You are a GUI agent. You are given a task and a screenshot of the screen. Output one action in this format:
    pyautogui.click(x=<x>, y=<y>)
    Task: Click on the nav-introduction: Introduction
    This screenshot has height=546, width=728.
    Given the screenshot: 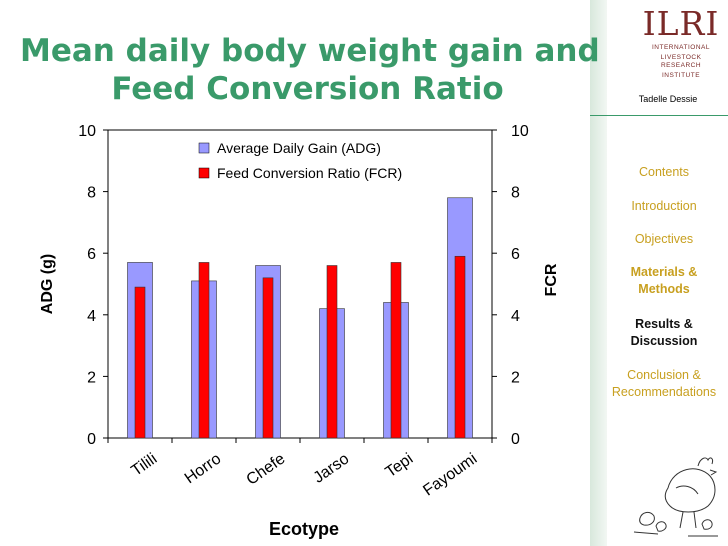 What is the action you would take?
    pyautogui.click(x=664, y=206)
    